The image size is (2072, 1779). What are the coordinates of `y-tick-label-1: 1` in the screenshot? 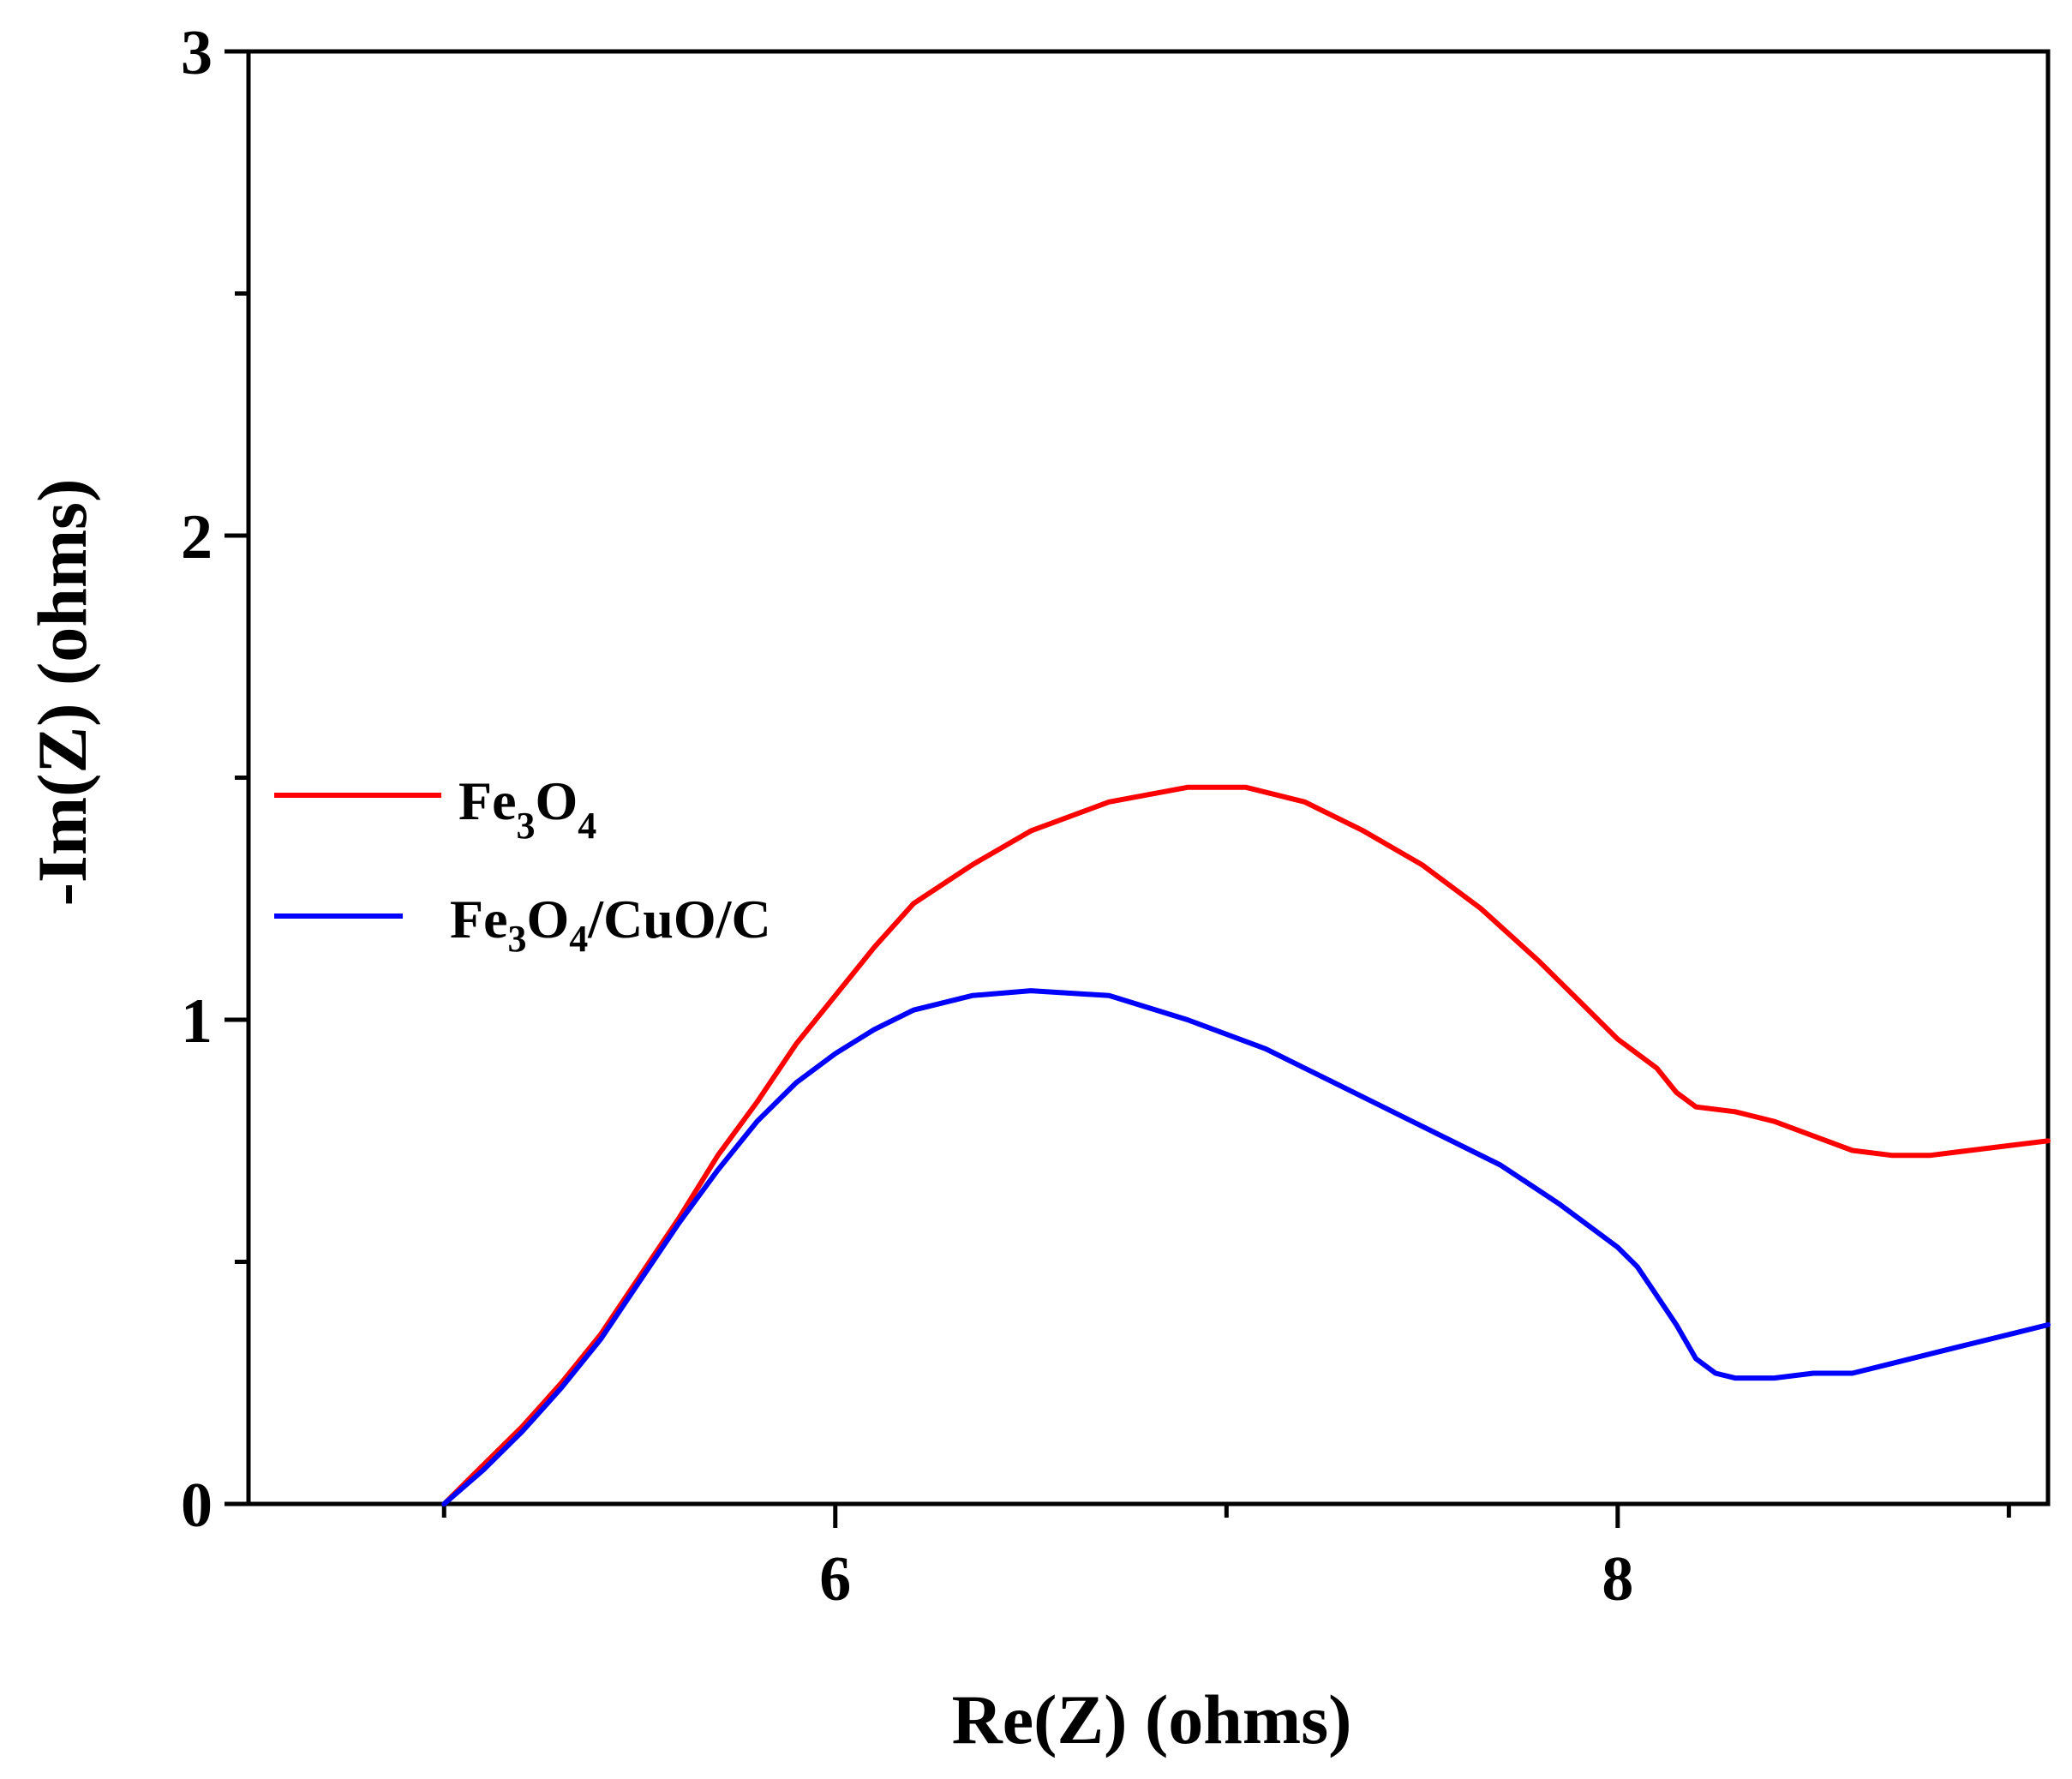 It's located at (197, 1021).